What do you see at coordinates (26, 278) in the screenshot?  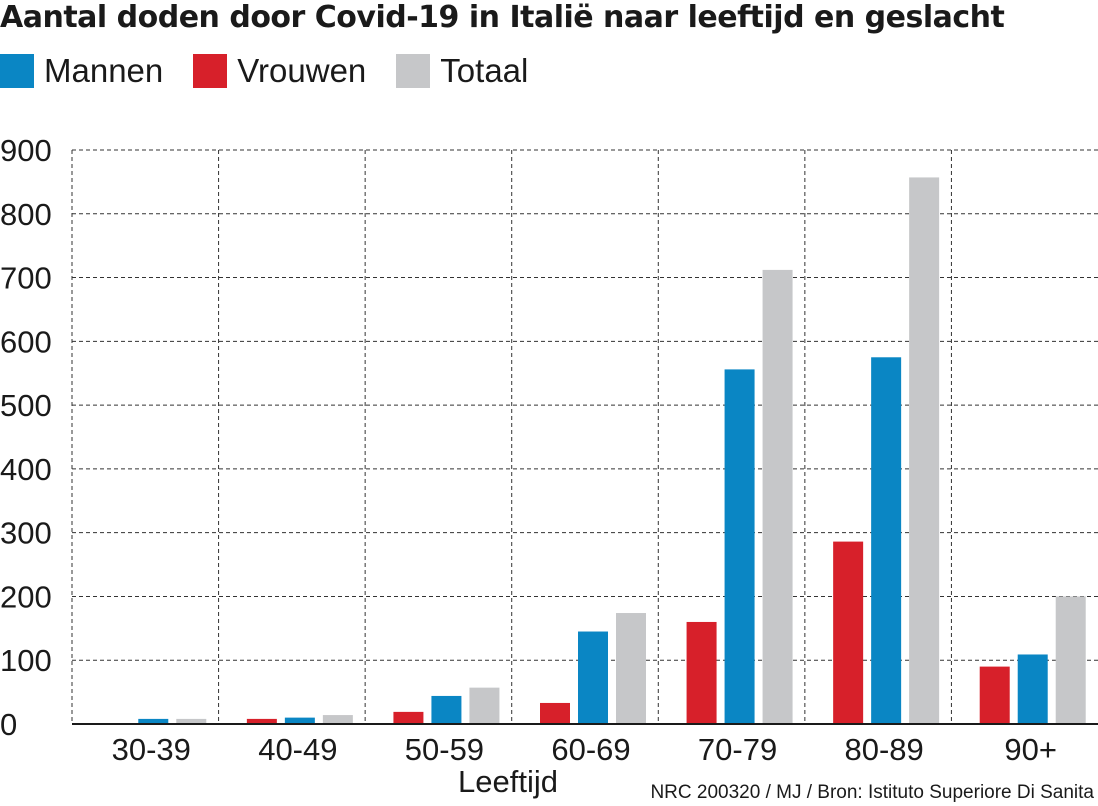 I see `y-tick-label-700: 700` at bounding box center [26, 278].